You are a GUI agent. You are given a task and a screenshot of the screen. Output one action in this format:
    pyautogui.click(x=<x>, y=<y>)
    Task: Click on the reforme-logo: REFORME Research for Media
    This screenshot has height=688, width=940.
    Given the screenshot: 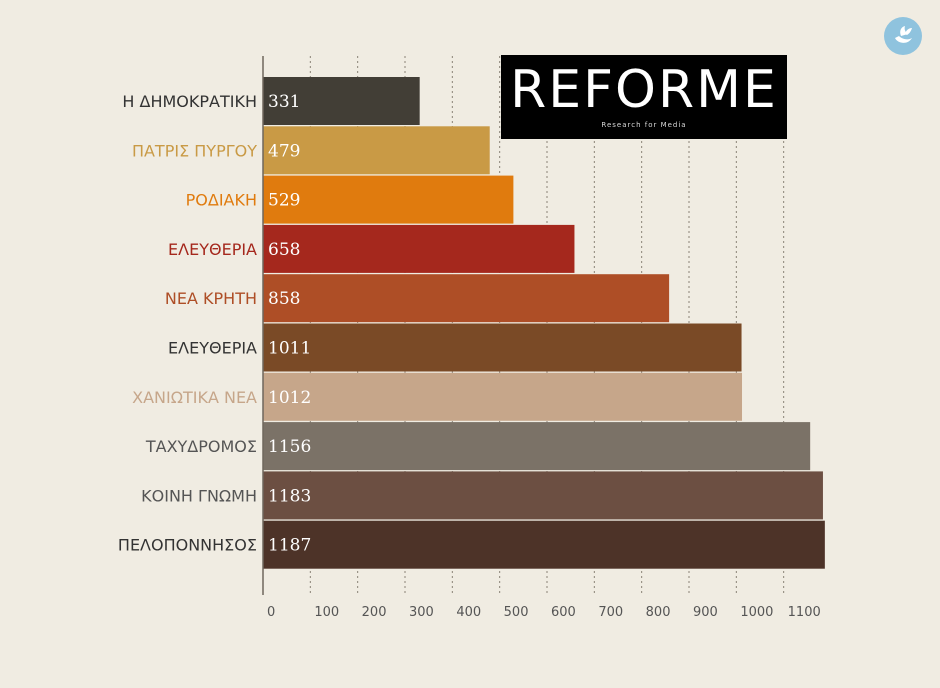 What is the action you would take?
    pyautogui.click(x=644, y=97)
    